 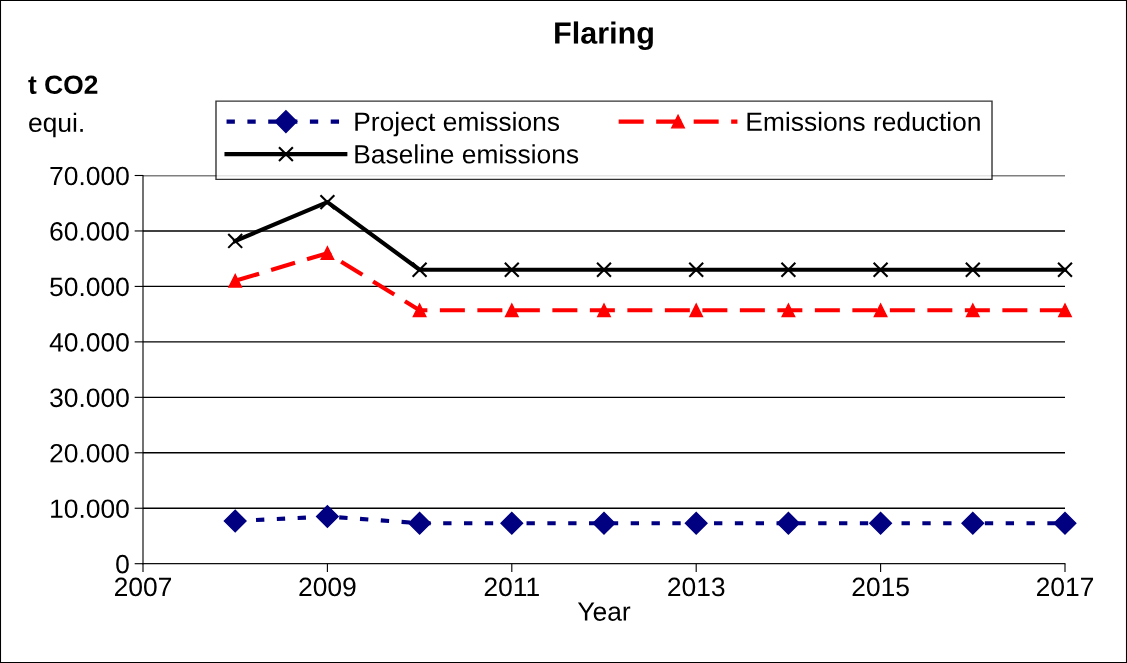 I want to click on y-tick-label: 10.000, so click(x=90, y=509).